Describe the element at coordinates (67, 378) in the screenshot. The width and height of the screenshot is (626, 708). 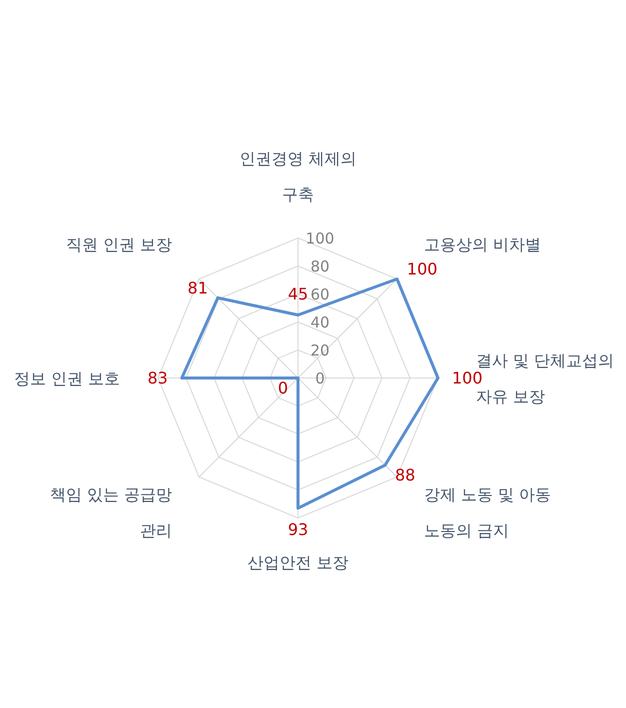
I see `spoke-label: 정보 인권 보호` at that location.